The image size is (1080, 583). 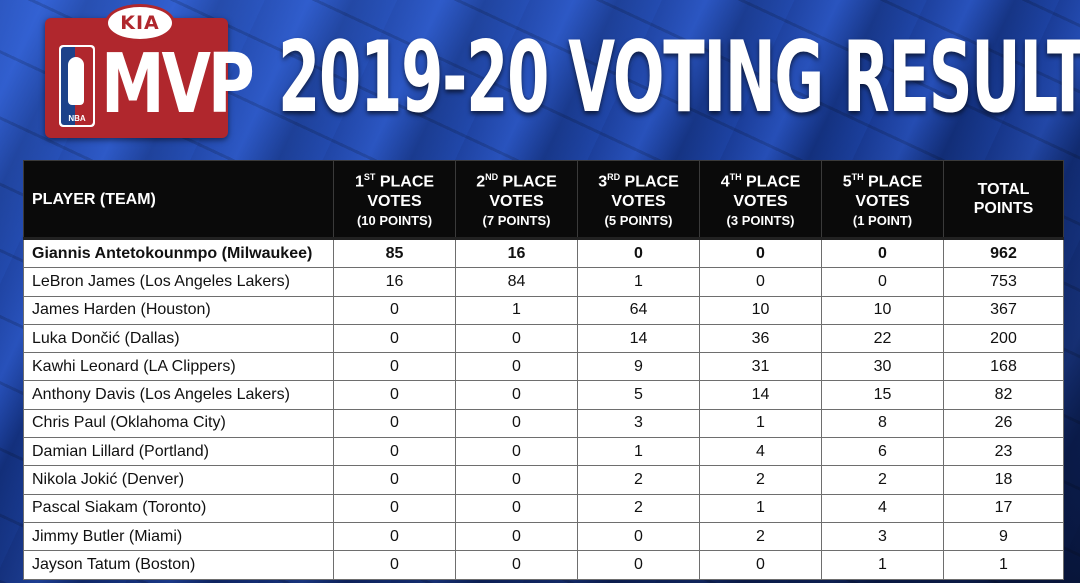 I want to click on second-place-votes-cell: 16, so click(x=516, y=252).